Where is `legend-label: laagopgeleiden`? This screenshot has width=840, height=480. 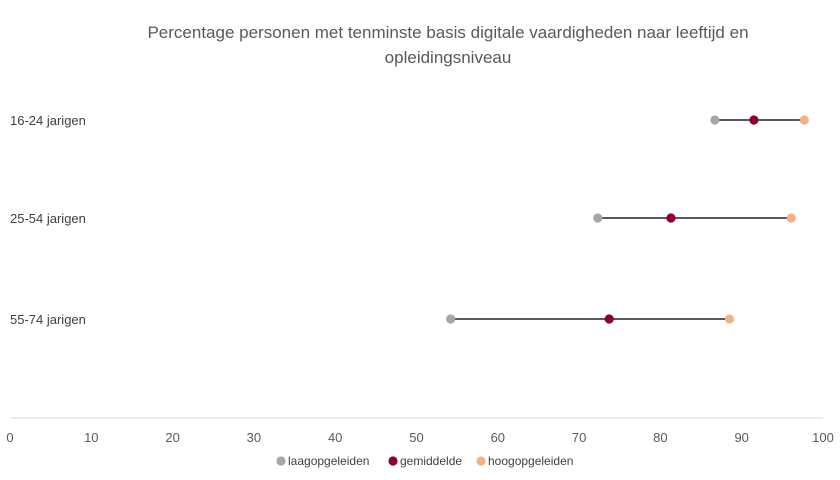 legend-label: laagopgeleiden is located at coordinates (328, 461).